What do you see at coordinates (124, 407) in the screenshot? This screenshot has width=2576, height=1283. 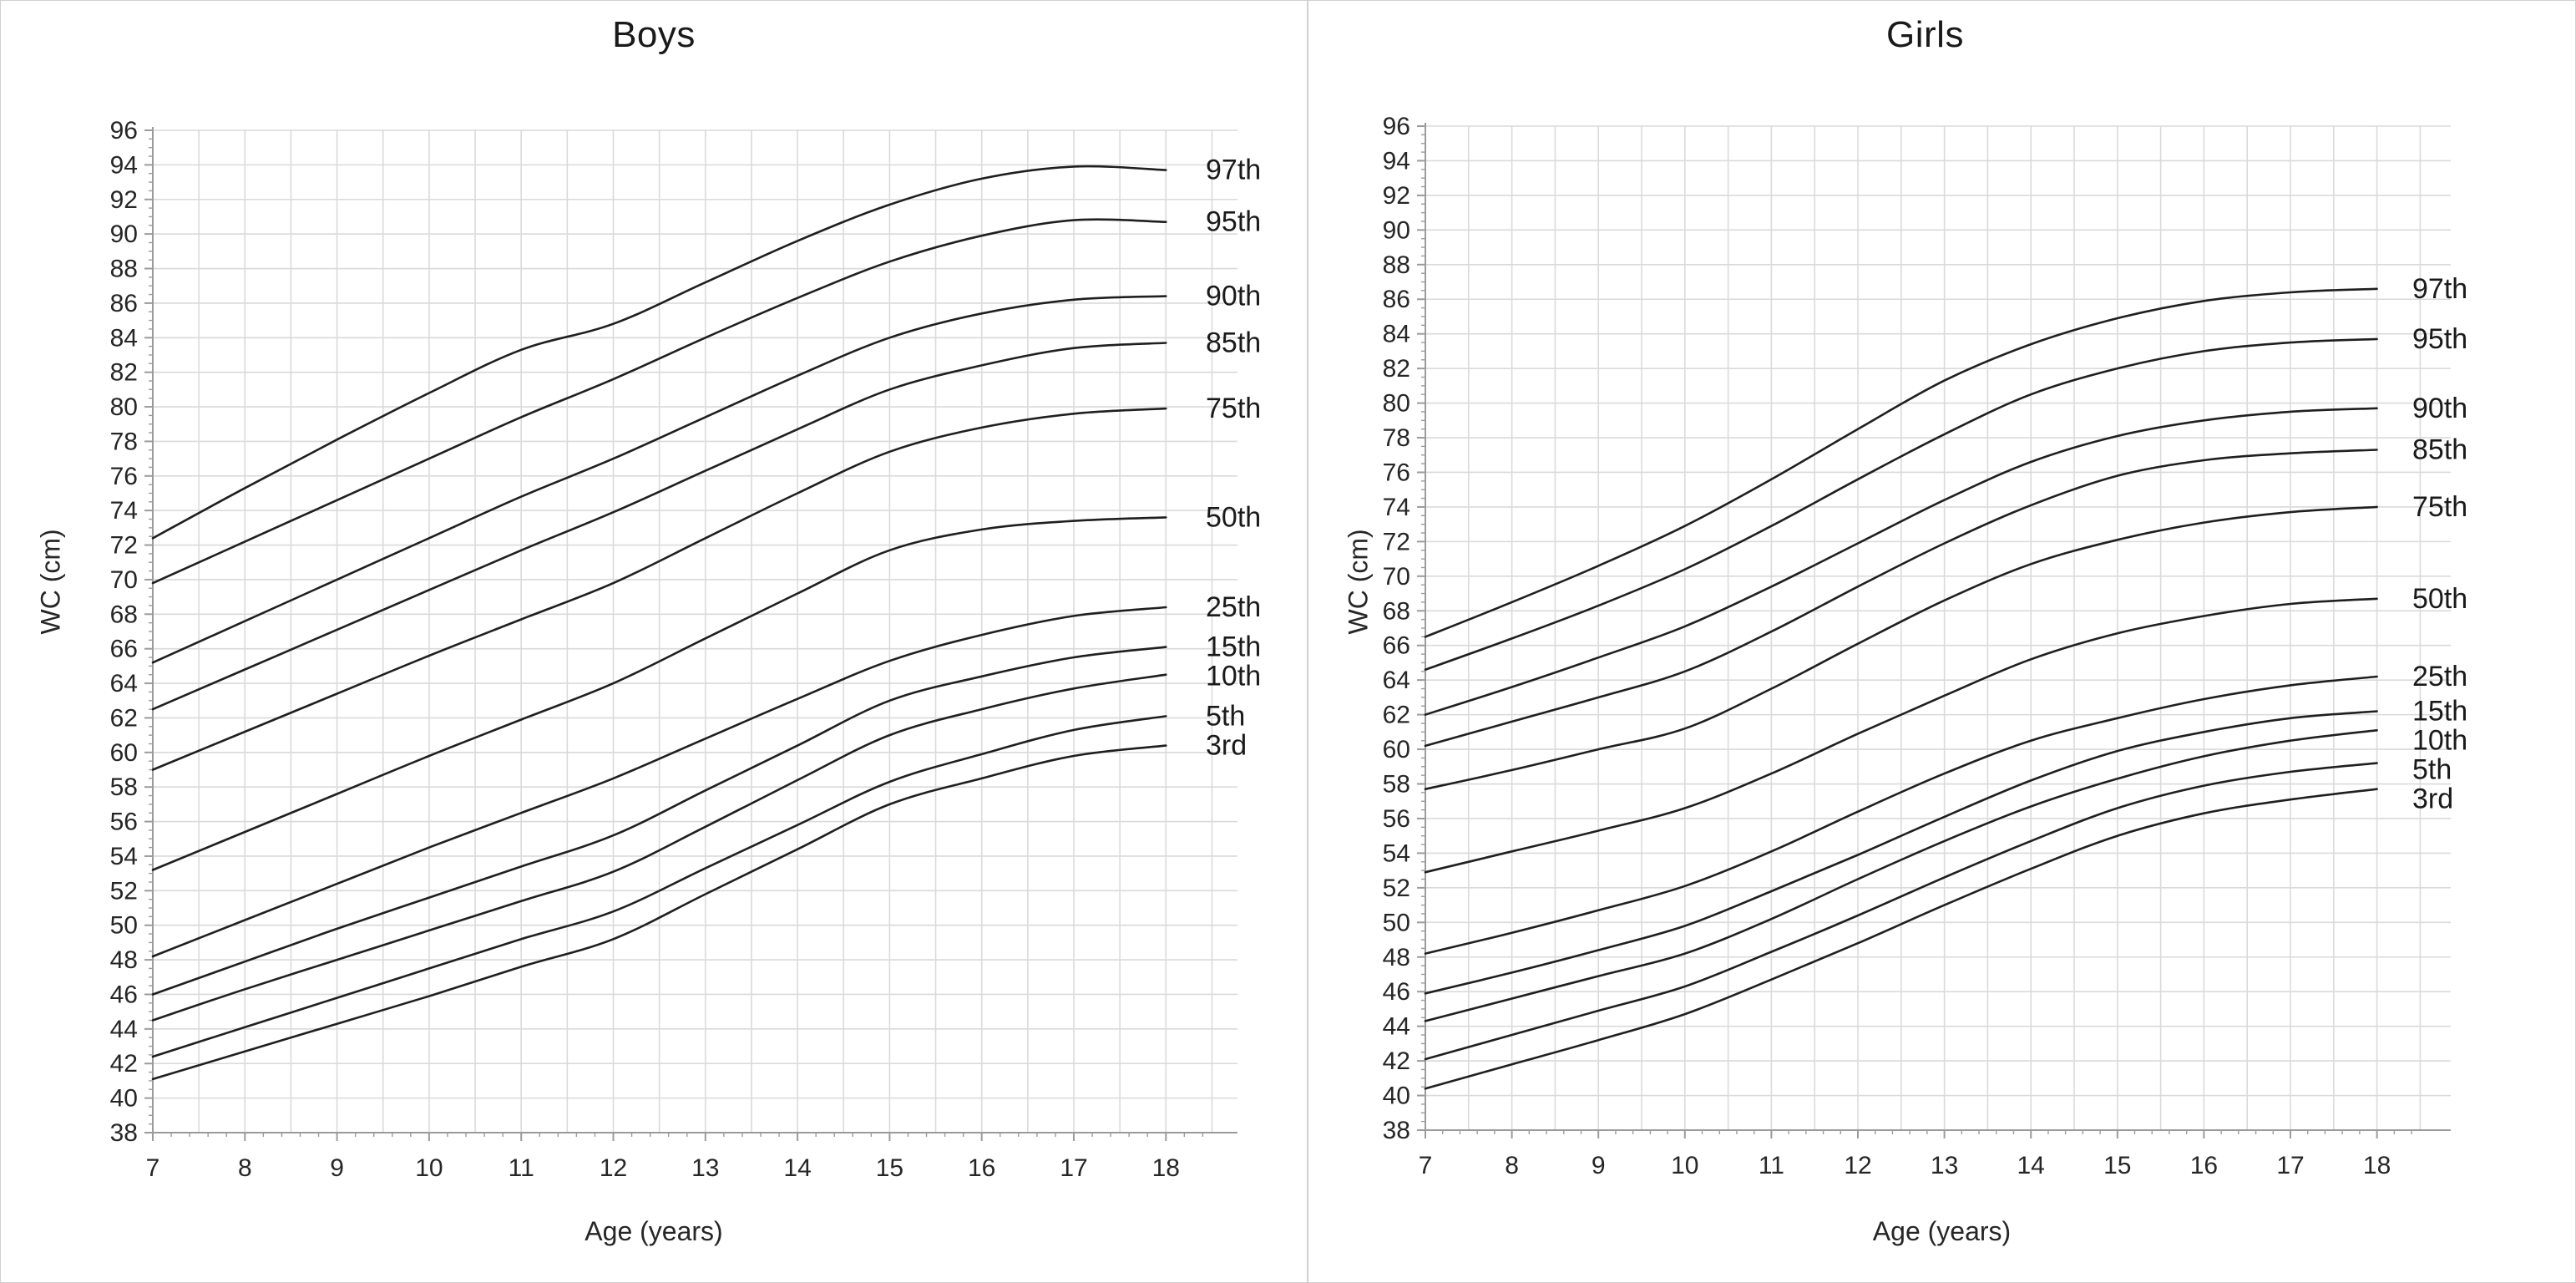 I see `y-tick-label: 80` at bounding box center [124, 407].